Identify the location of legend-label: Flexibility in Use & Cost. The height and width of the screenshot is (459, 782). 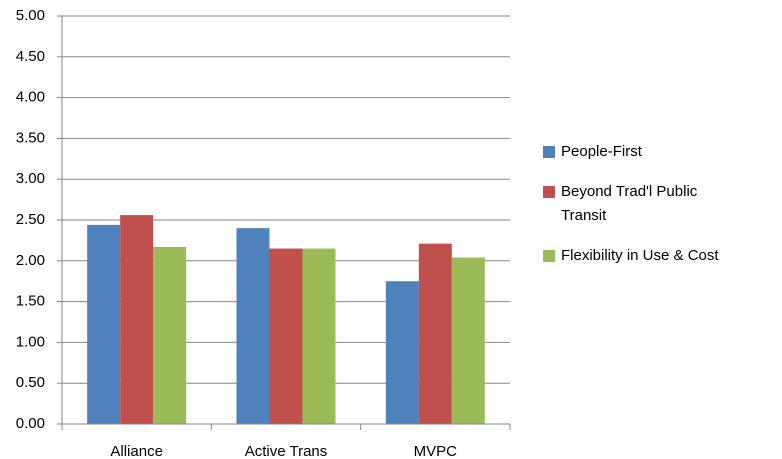
(640, 255).